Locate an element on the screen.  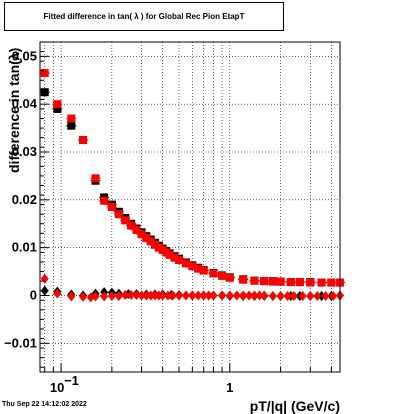
x-tick-exponent: −1 is located at coordinates (71, 380).